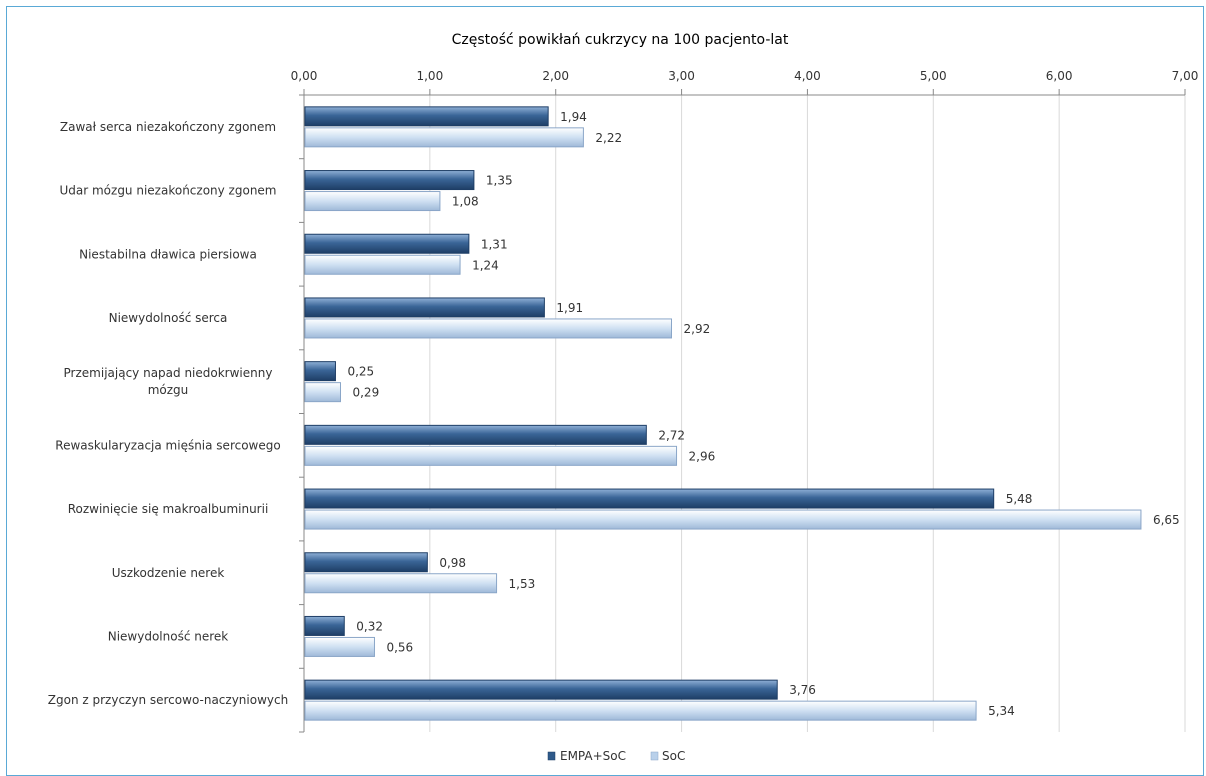 The width and height of the screenshot is (1206, 776). Describe the element at coordinates (802, 690) in the screenshot. I see `data-label: 3,76` at that location.